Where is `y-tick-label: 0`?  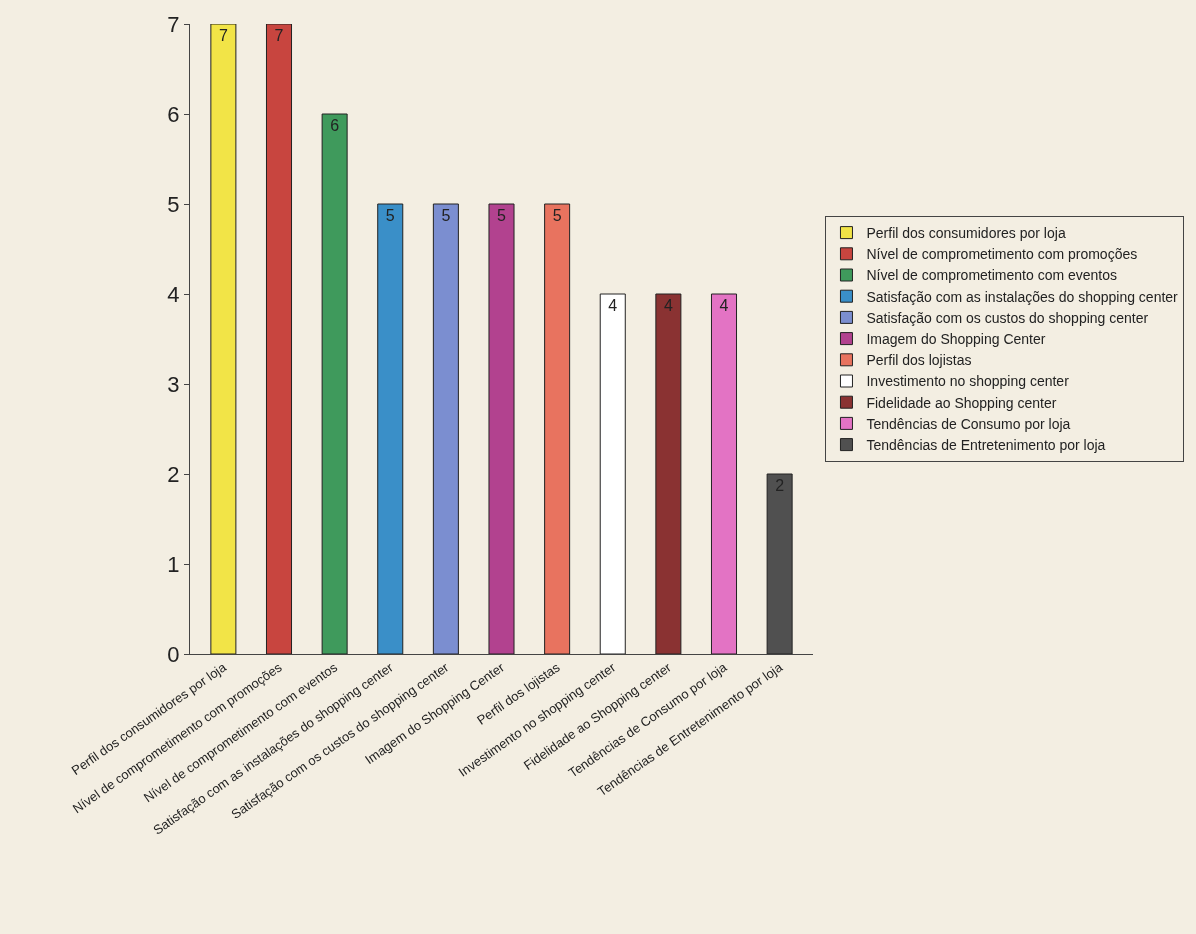 y-tick-label: 0 is located at coordinates (173, 654).